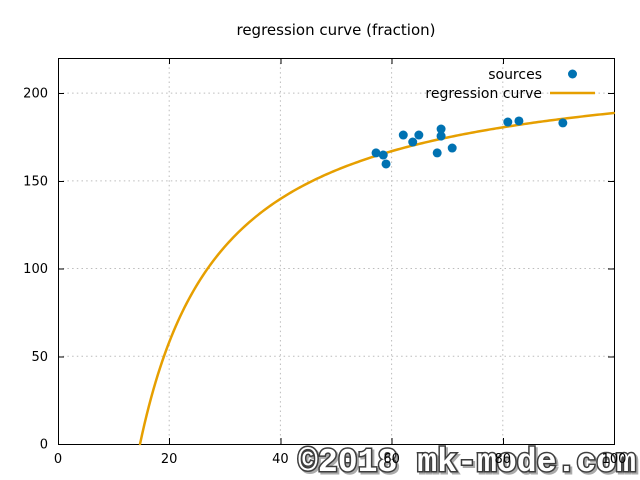 This screenshot has width=640, height=480. What do you see at coordinates (35, 269) in the screenshot?
I see `y-tick-label: 100` at bounding box center [35, 269].